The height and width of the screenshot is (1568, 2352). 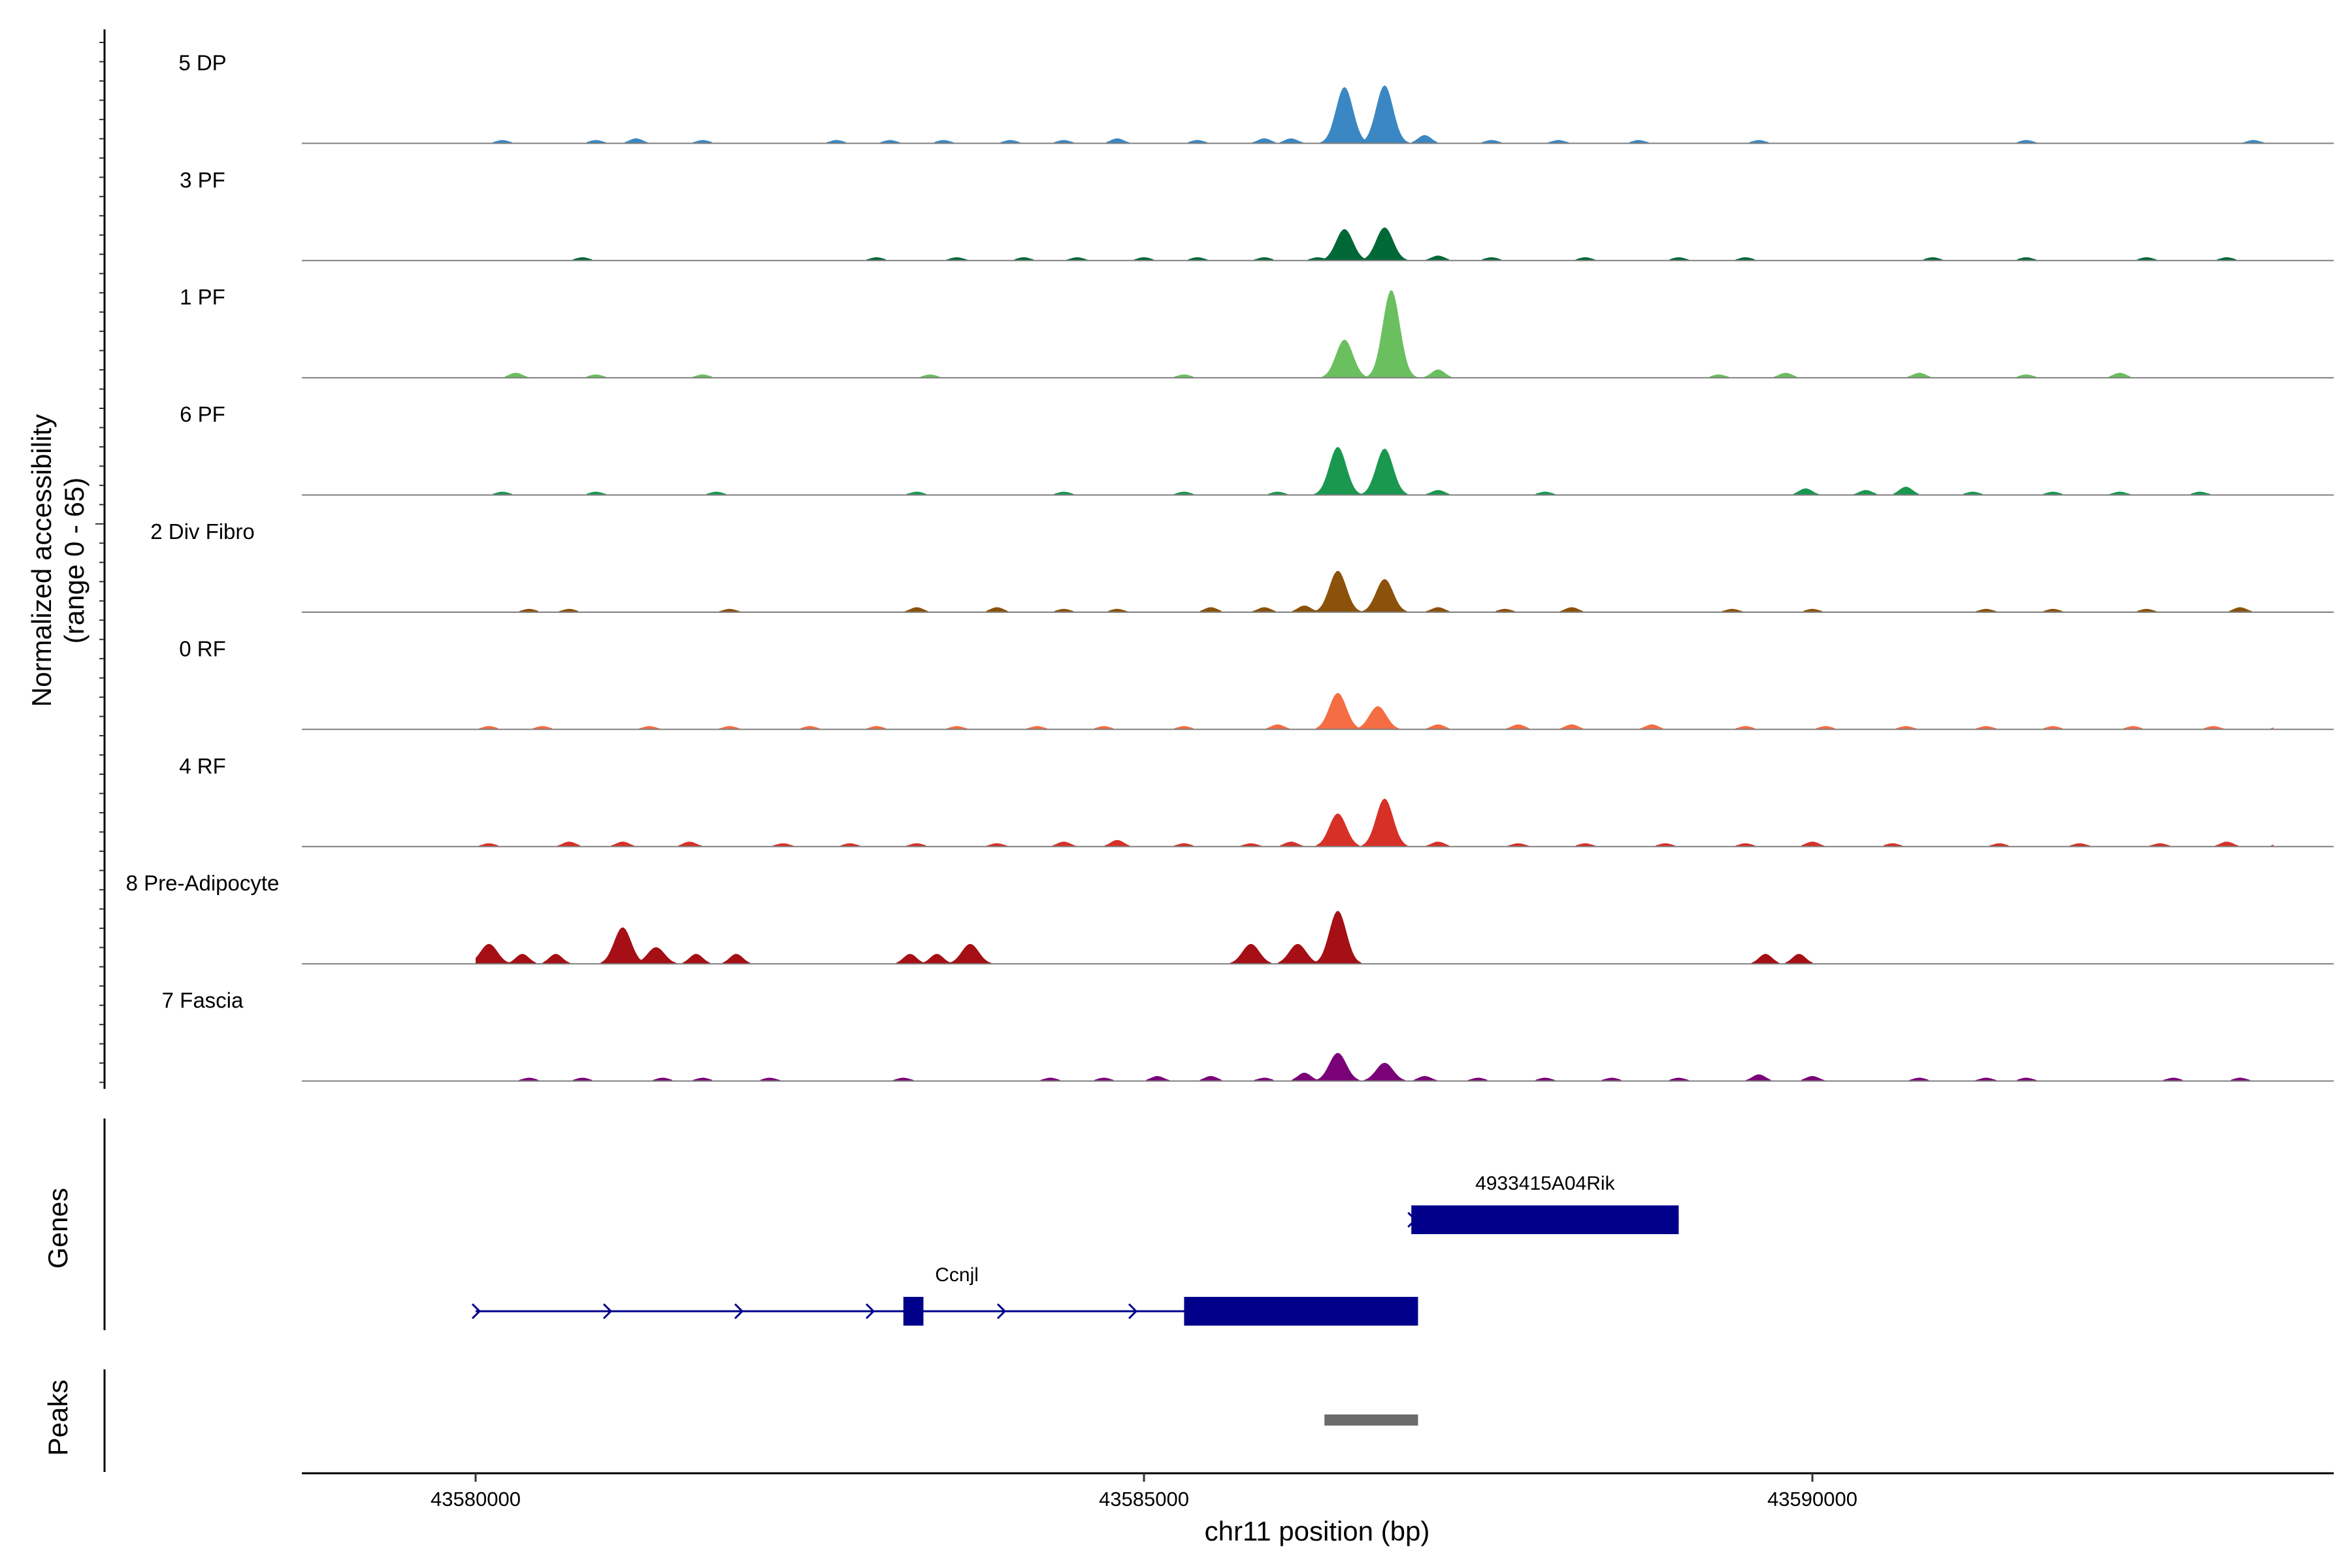 I want to click on track-1-pf: 1 PF, so click(x=1257, y=332).